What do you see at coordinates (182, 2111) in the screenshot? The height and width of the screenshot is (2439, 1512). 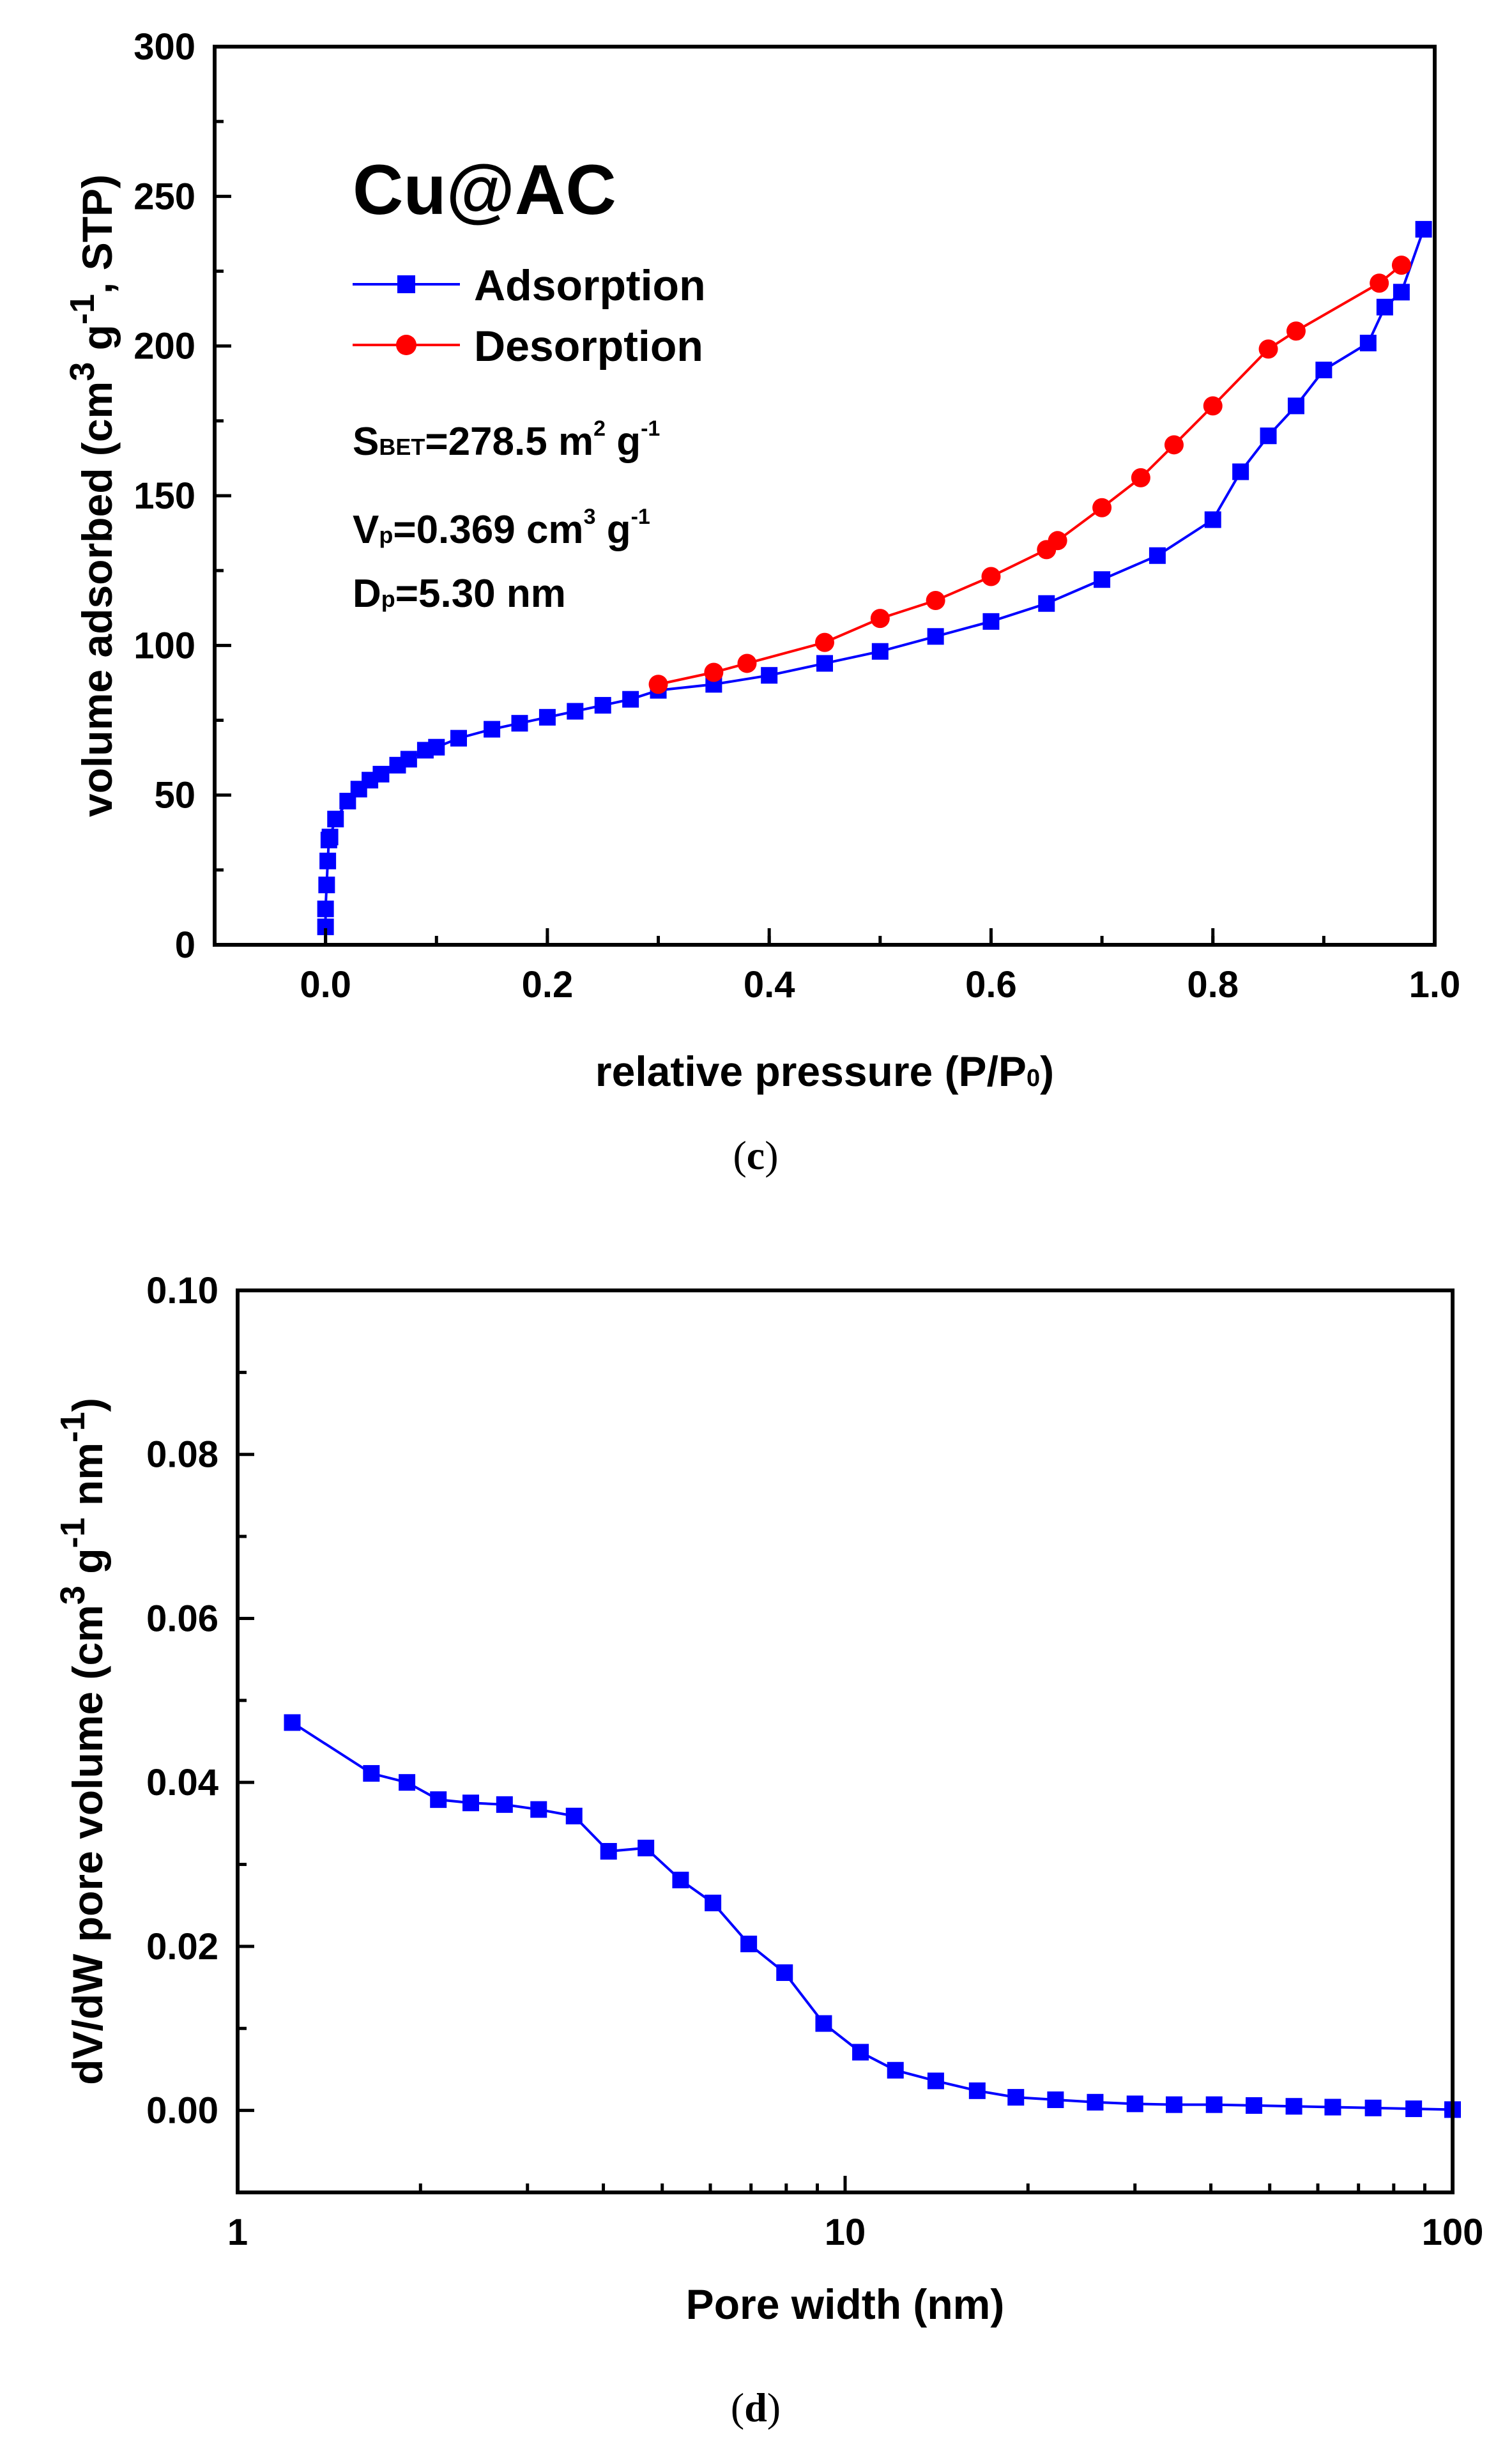 I see `panel-d-y-tick-label: 0.00` at bounding box center [182, 2111].